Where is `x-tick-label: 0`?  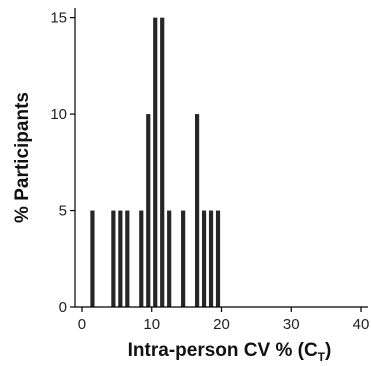 x-tick-label: 0 is located at coordinates (82, 324).